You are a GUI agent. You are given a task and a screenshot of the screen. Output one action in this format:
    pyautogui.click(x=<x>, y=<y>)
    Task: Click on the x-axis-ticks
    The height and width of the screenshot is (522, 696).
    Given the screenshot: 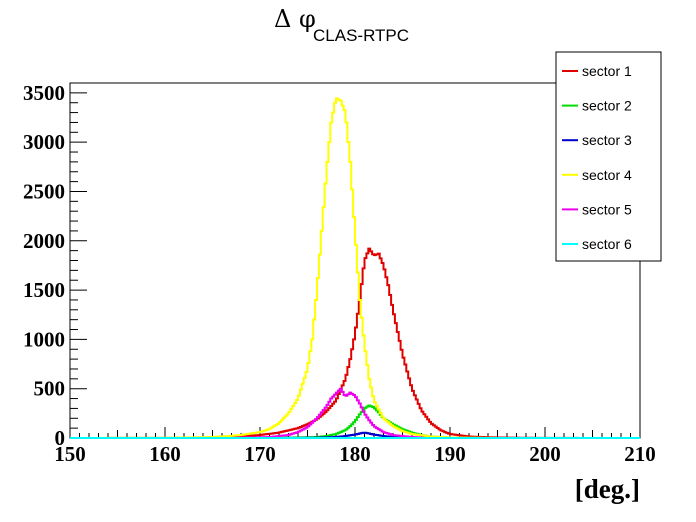 What is the action you would take?
    pyautogui.click(x=355, y=432)
    